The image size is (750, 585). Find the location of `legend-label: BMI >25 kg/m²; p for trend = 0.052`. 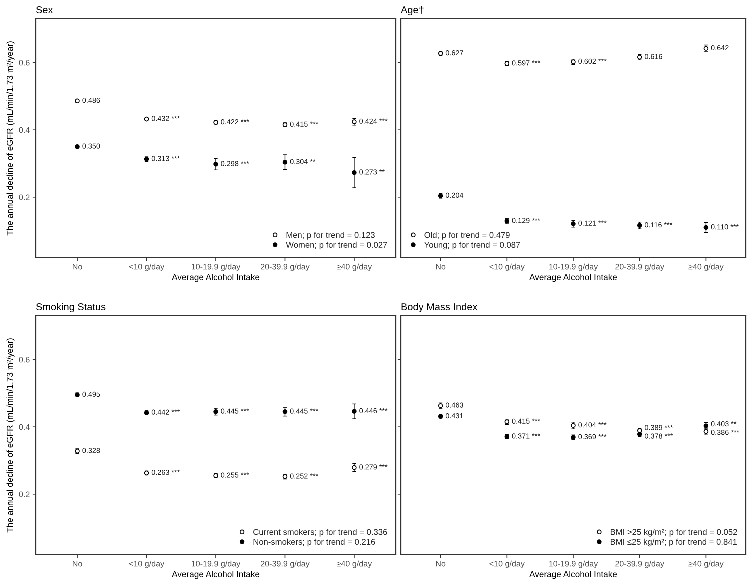

legend-label: BMI >25 kg/m²; p for trend = 0.052 is located at coordinates (674, 533).